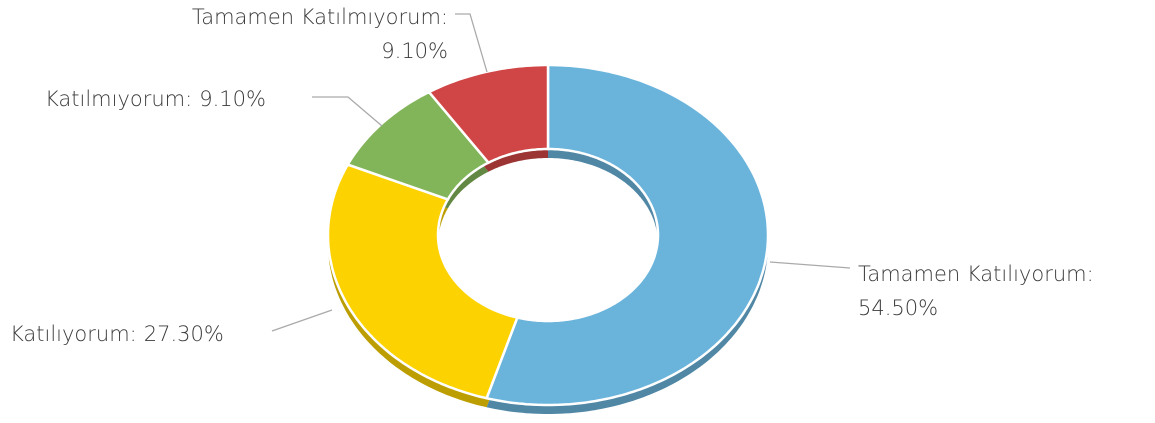  Describe the element at coordinates (118, 99) in the screenshot. I see `category-label: Katılmıyorum:` at that location.